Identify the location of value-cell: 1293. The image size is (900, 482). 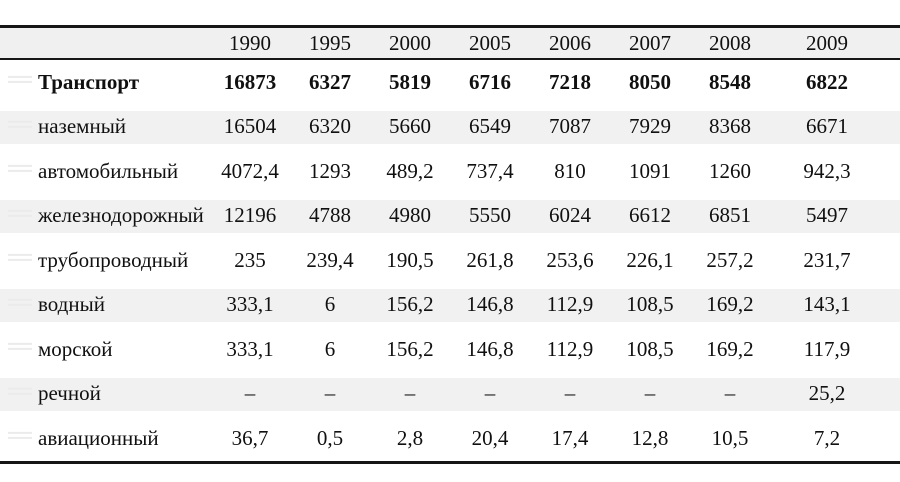
(330, 170).